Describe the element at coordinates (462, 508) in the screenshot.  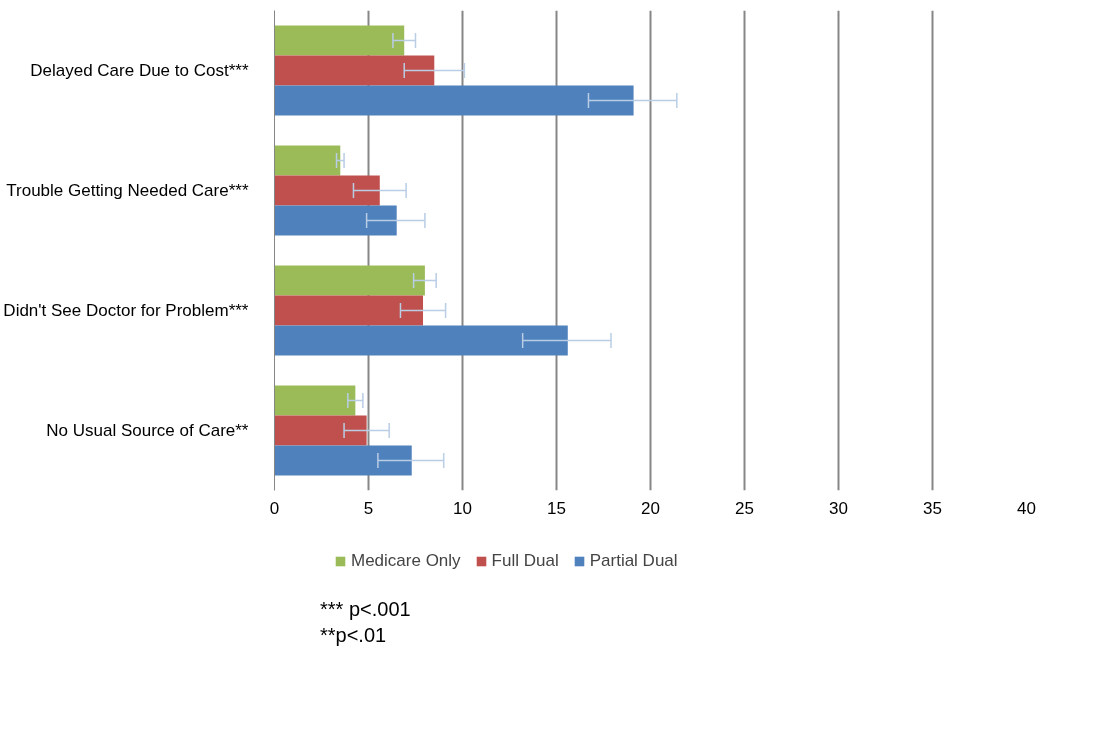
I see `x-tick-label: 10` at that location.